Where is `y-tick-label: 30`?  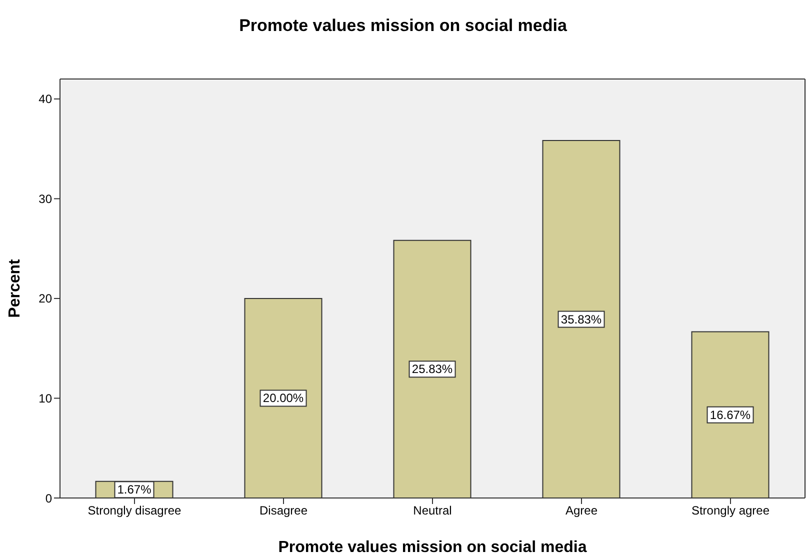 y-tick-label: 30 is located at coordinates (45, 199).